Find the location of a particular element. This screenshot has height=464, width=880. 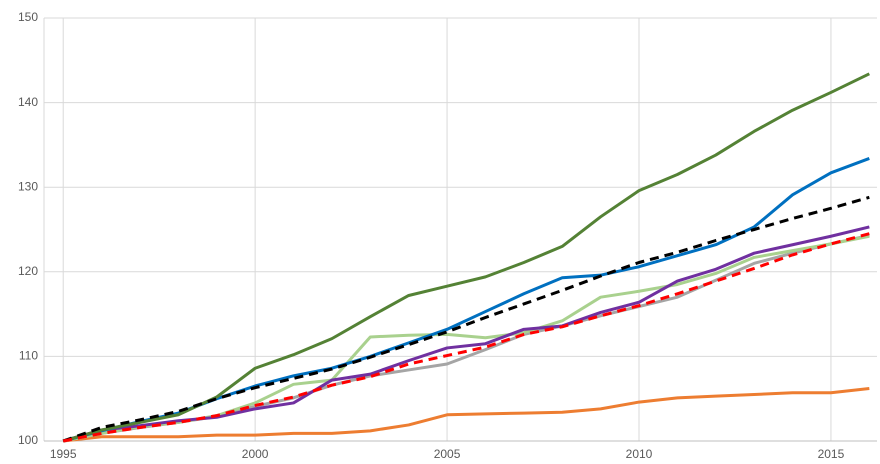

x-tick-label: 2000 is located at coordinates (255, 454).